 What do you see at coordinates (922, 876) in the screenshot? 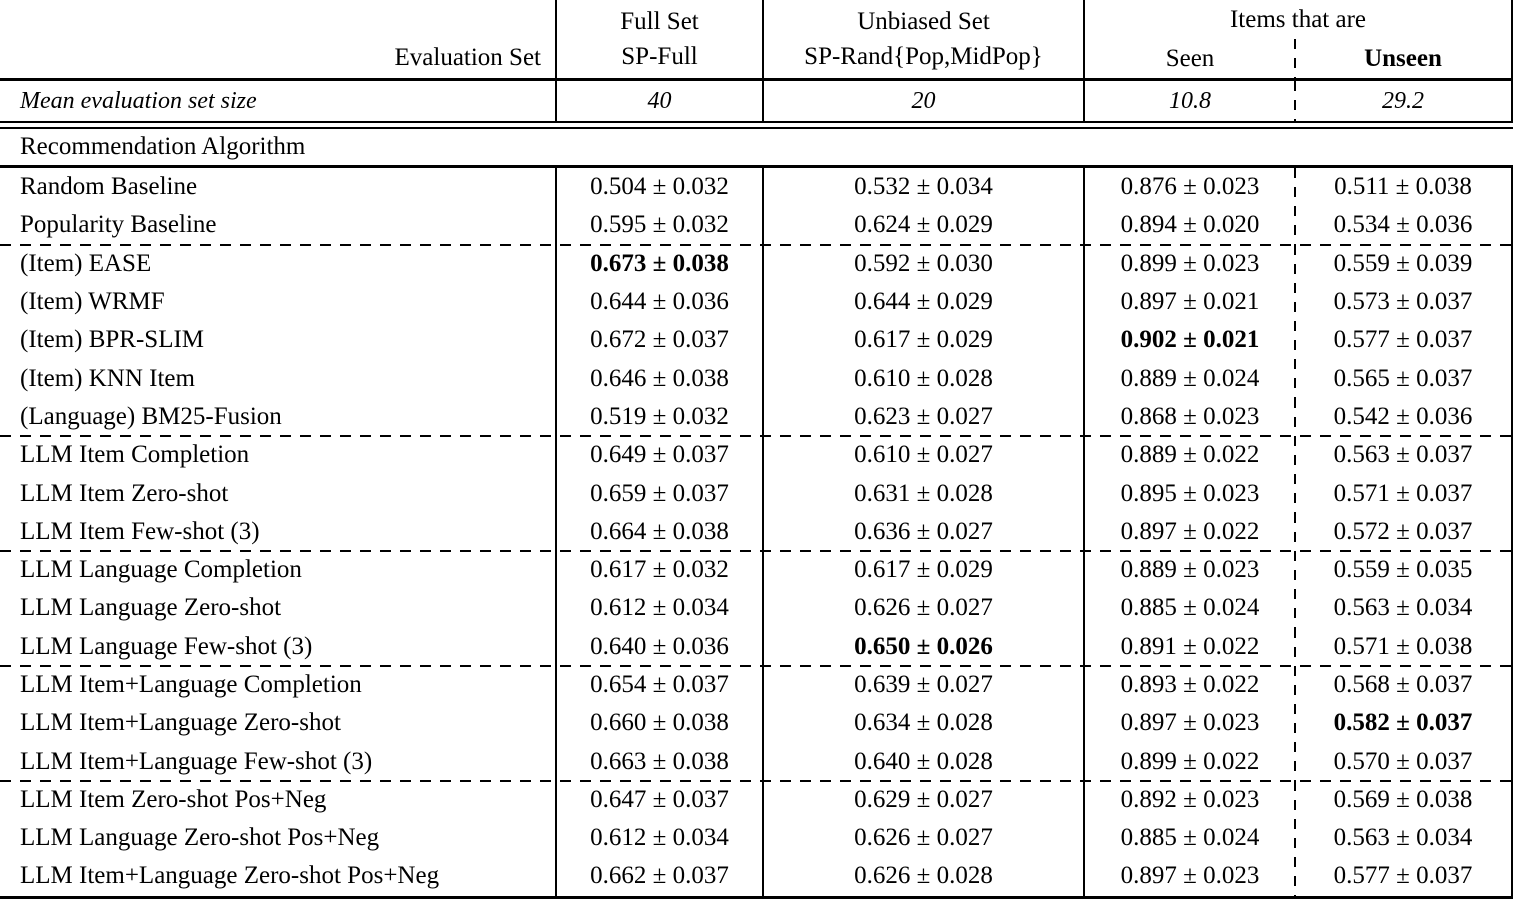
I see `unbiased-set-value: 0.626 ± 0.028` at bounding box center [922, 876].